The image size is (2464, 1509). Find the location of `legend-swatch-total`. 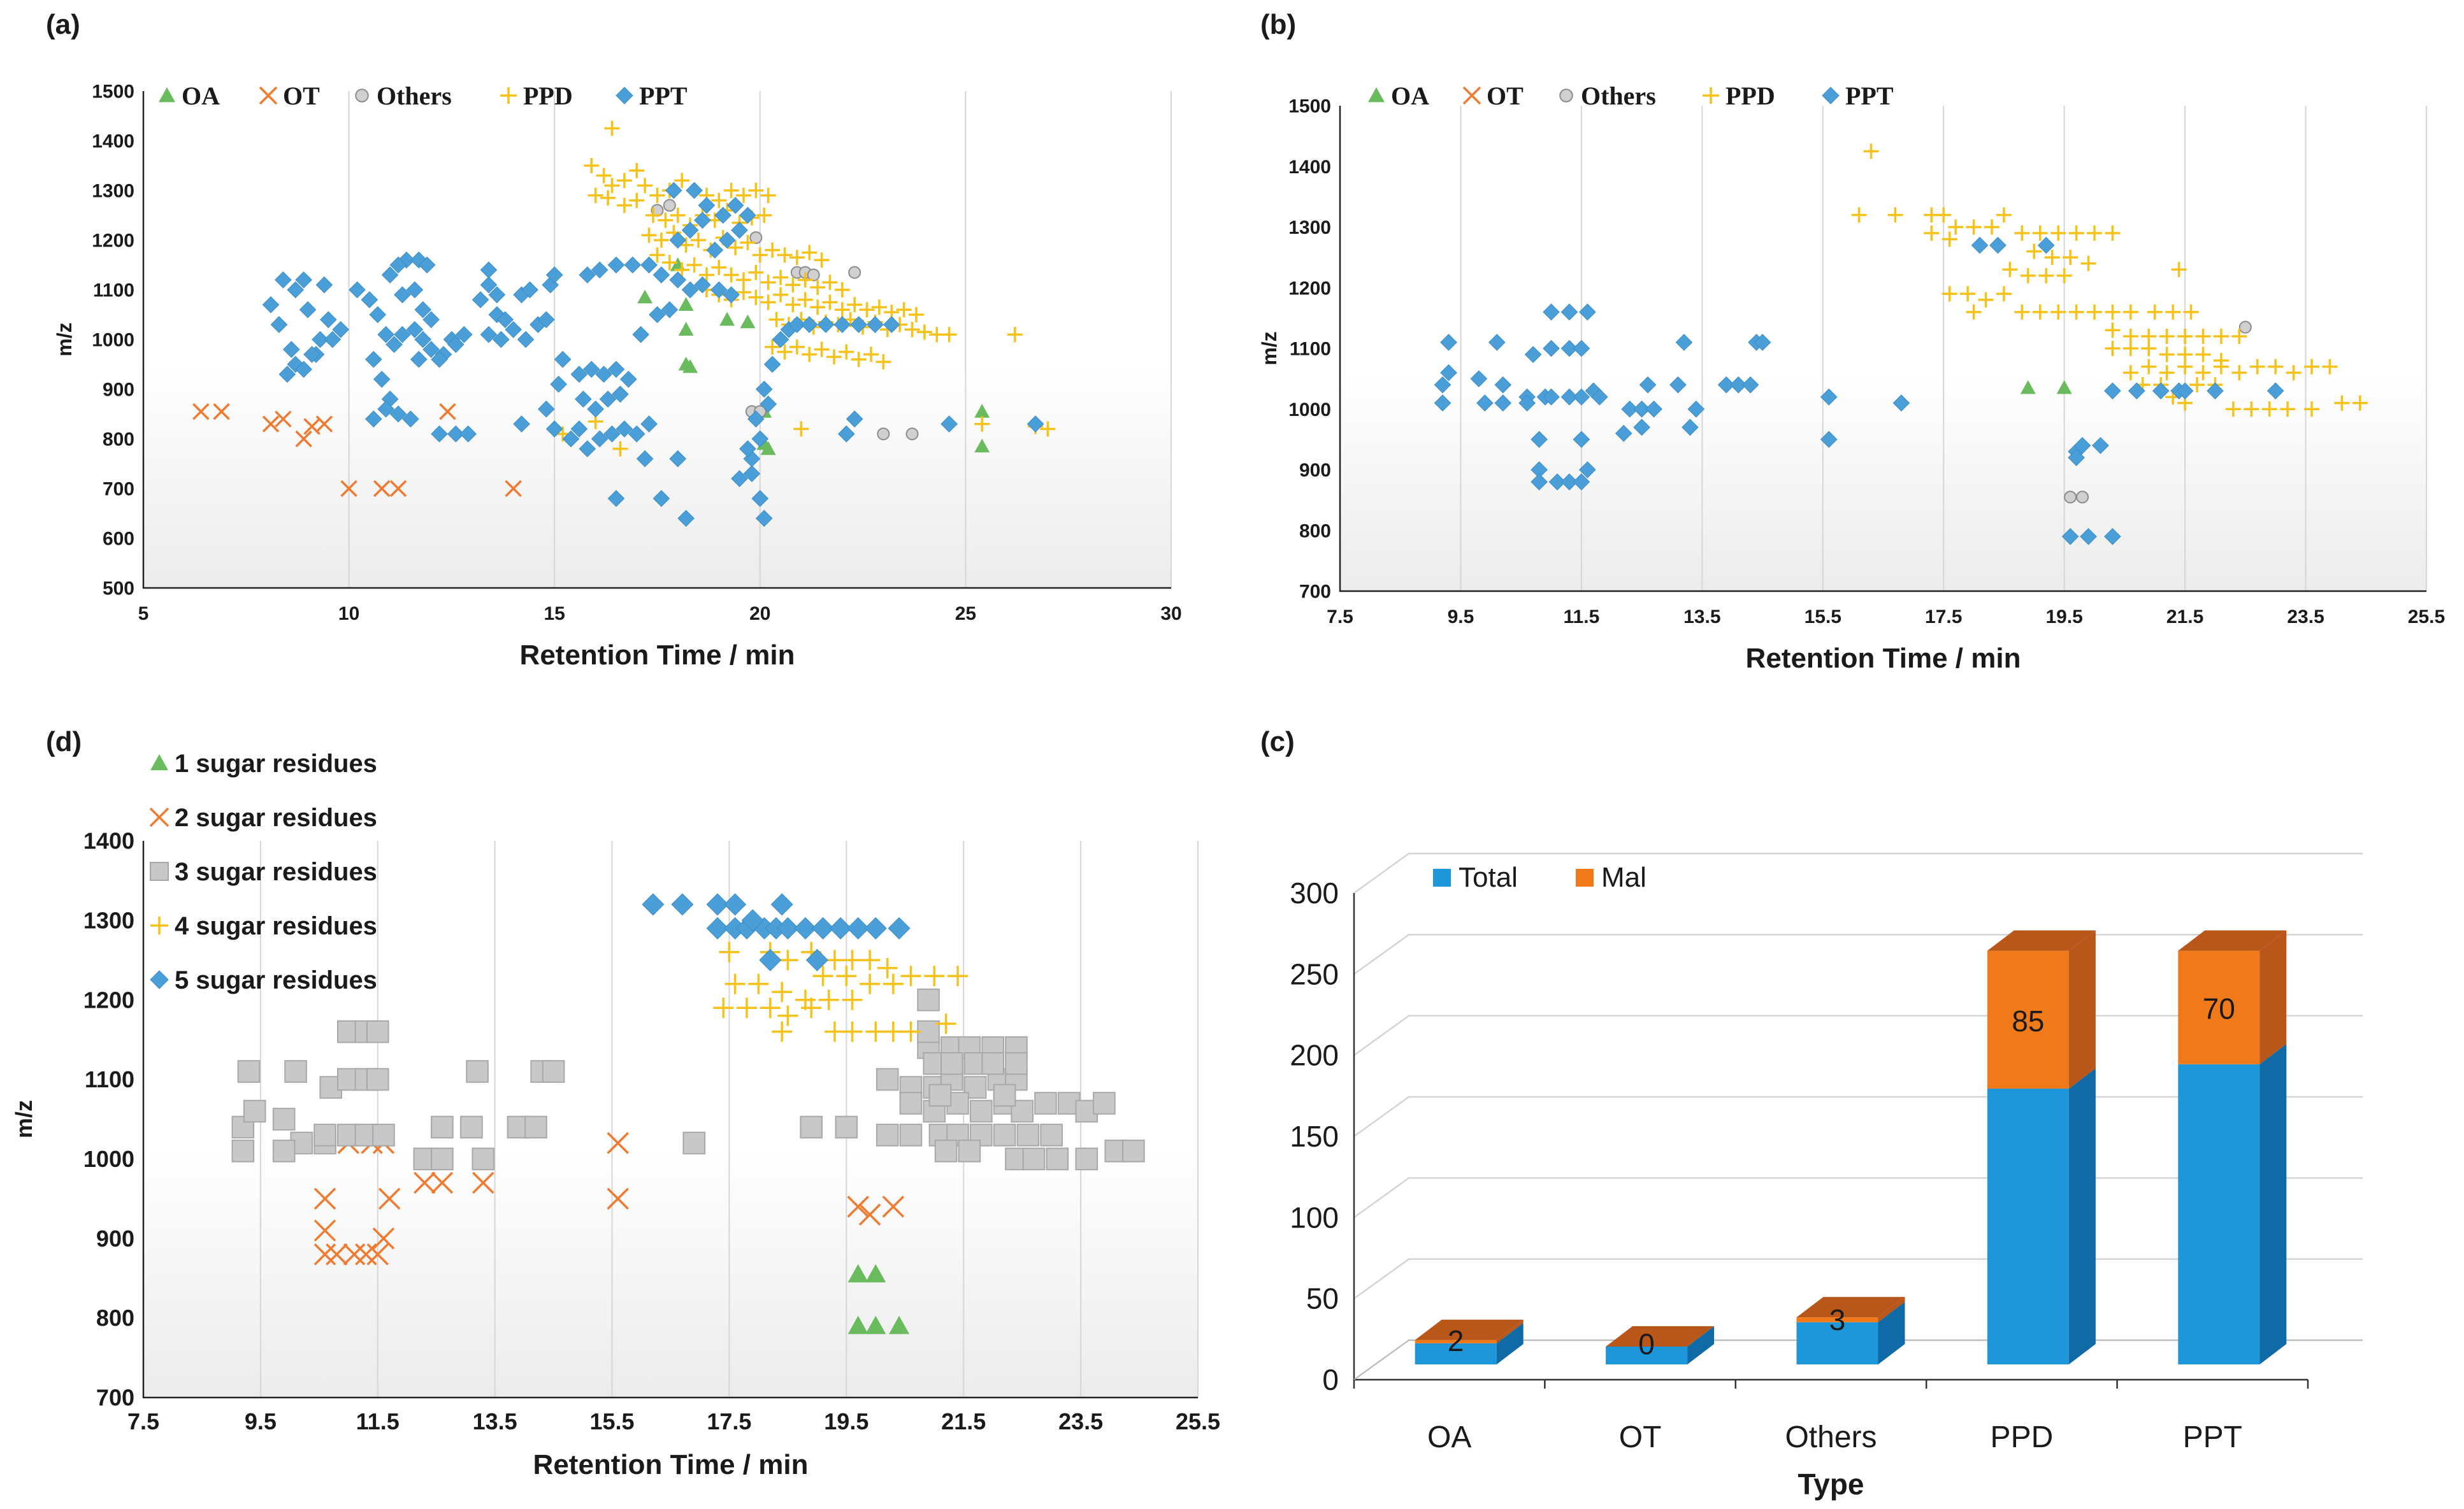

legend-swatch-total is located at coordinates (1442, 878).